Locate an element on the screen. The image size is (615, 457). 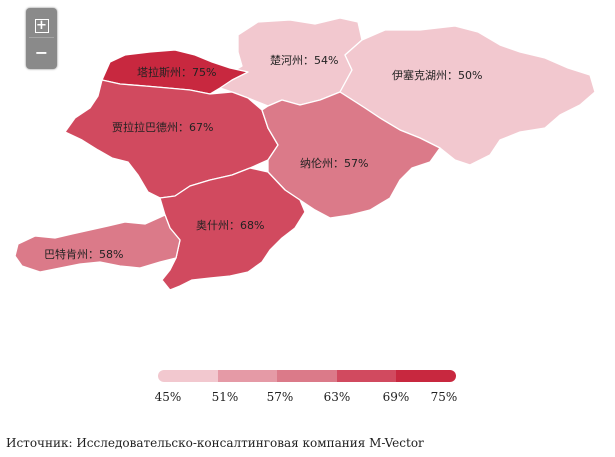
legend-bar is located at coordinates (307, 376).